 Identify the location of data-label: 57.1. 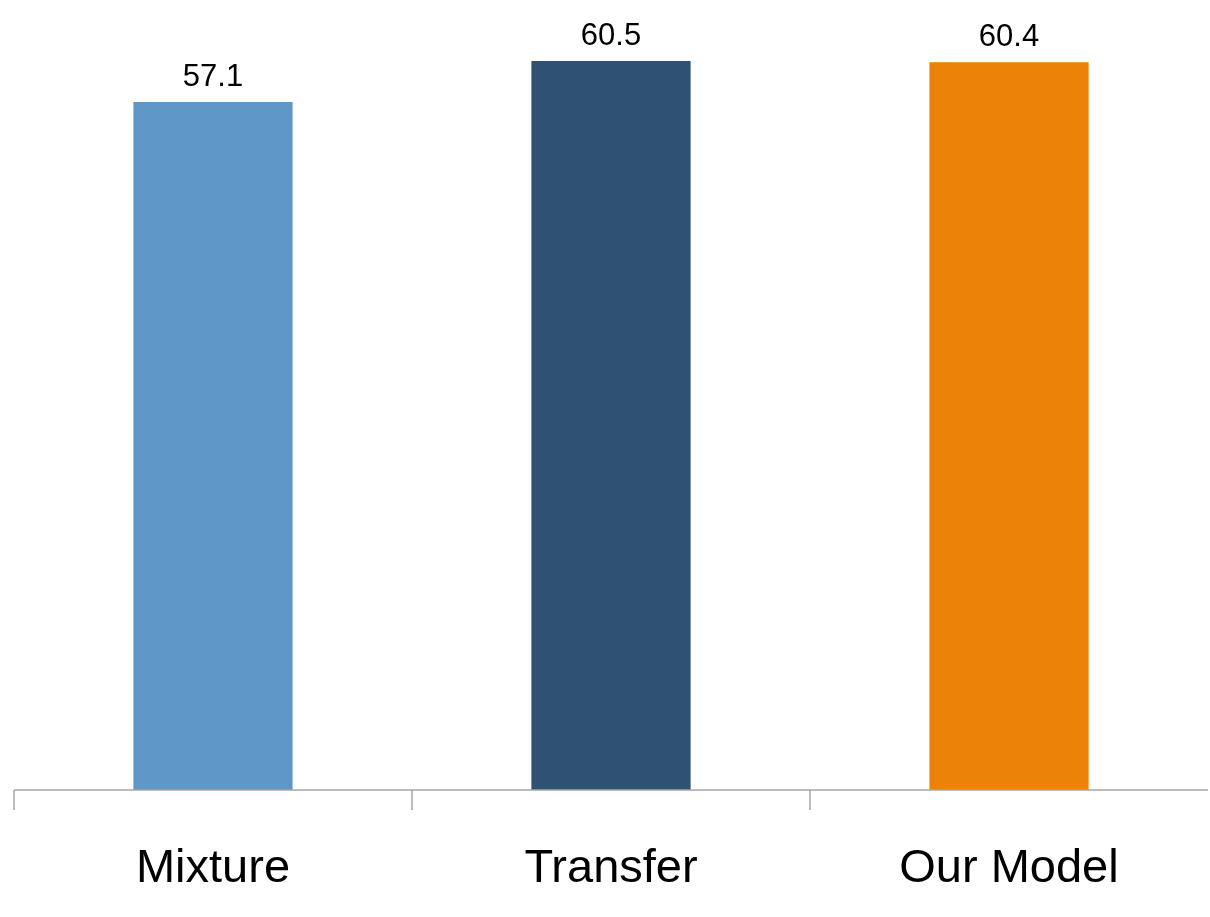
(213, 75).